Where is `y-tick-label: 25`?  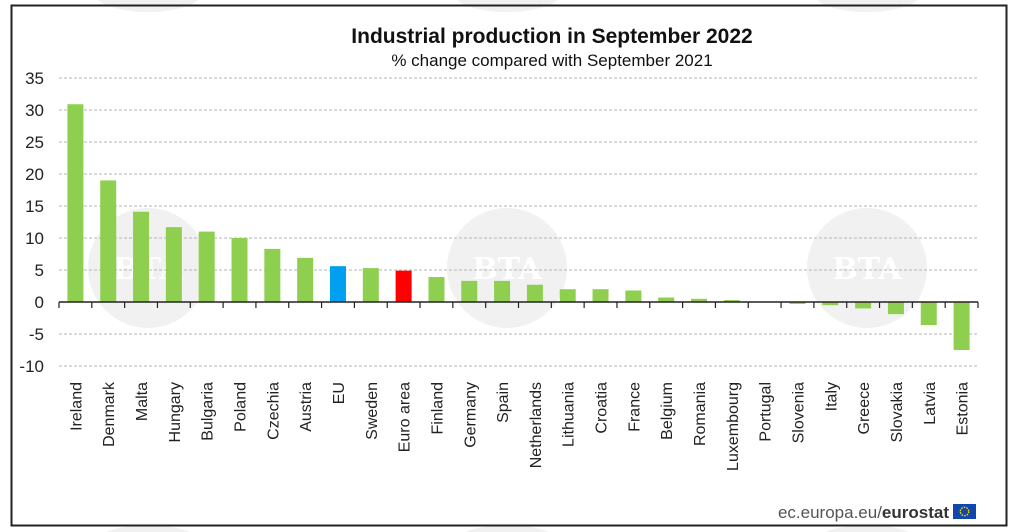
y-tick-label: 25 is located at coordinates (34, 142).